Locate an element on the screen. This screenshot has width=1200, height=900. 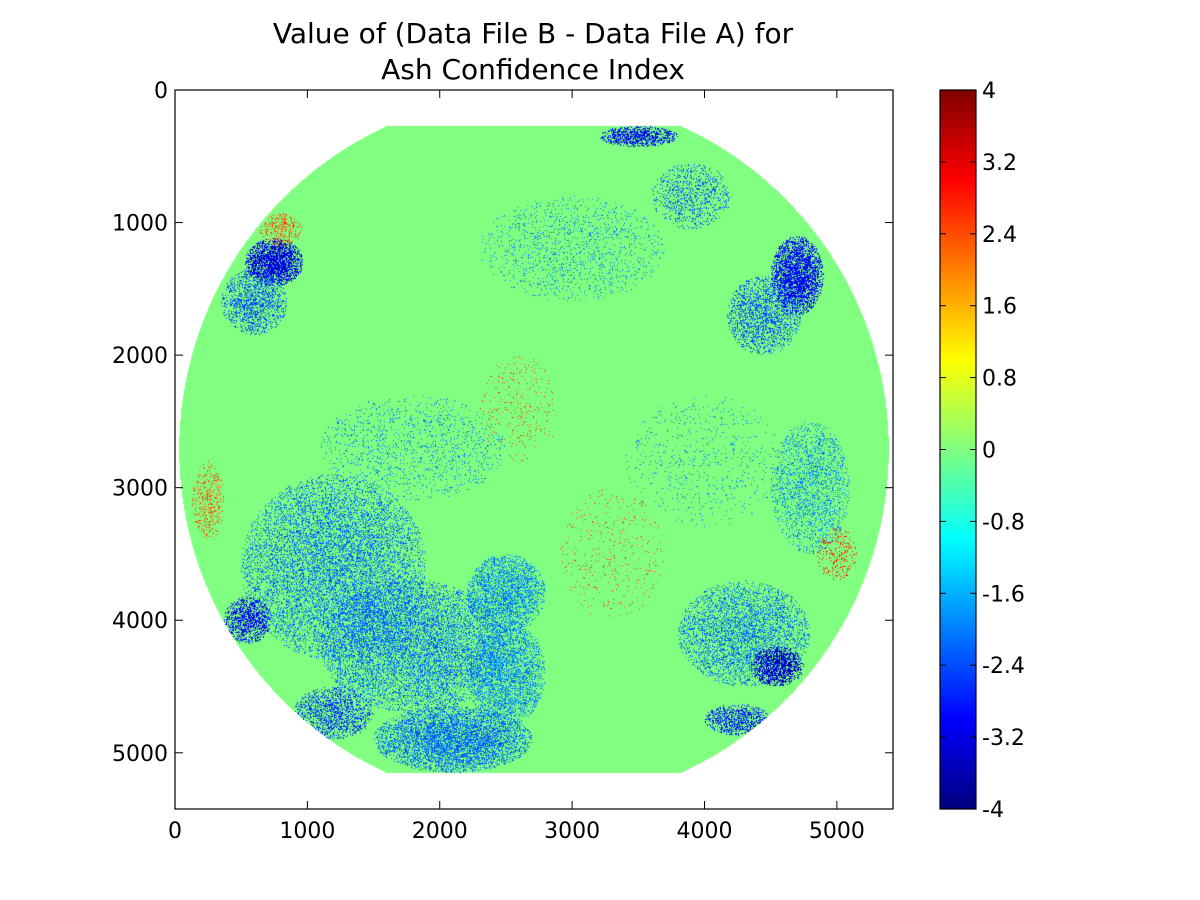
x-tick-label: 1000 is located at coordinates (307, 831).